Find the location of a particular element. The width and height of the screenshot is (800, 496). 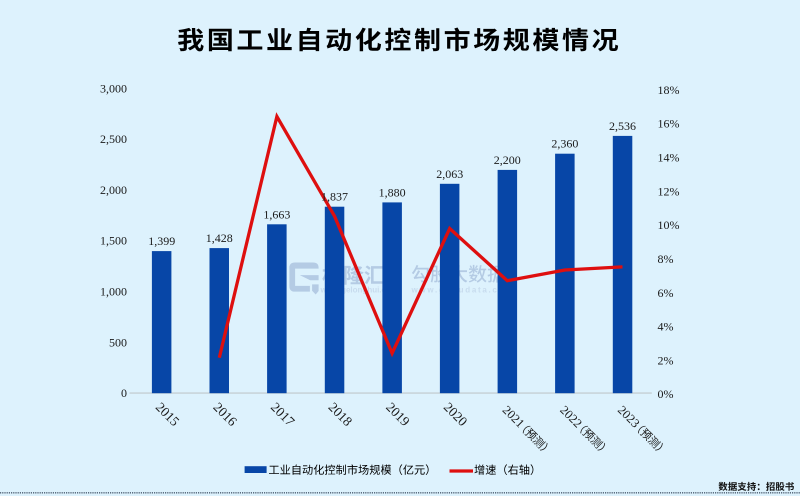

svg-text: 18% is located at coordinates (669, 90).